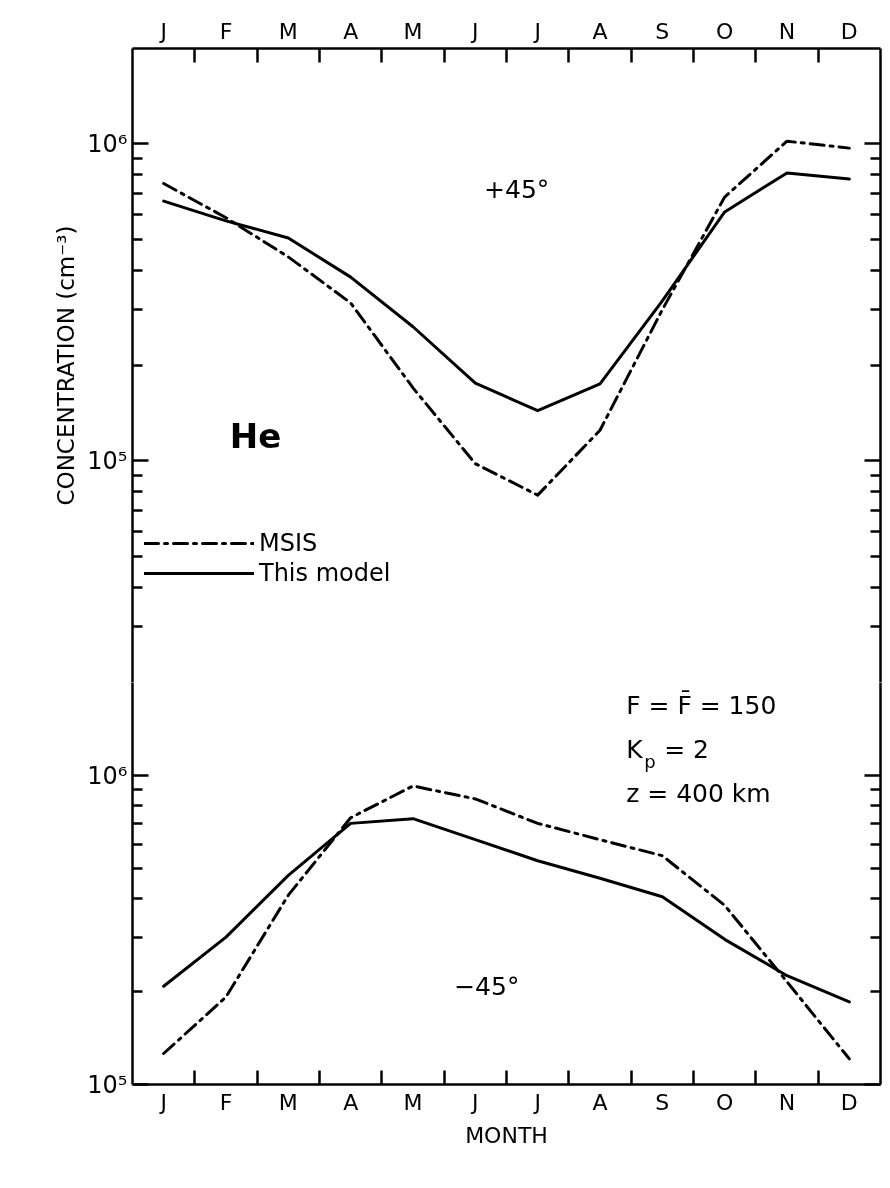 This screenshot has height=1188, width=890. I want to click on annotation: +45°, so click(517, 190).